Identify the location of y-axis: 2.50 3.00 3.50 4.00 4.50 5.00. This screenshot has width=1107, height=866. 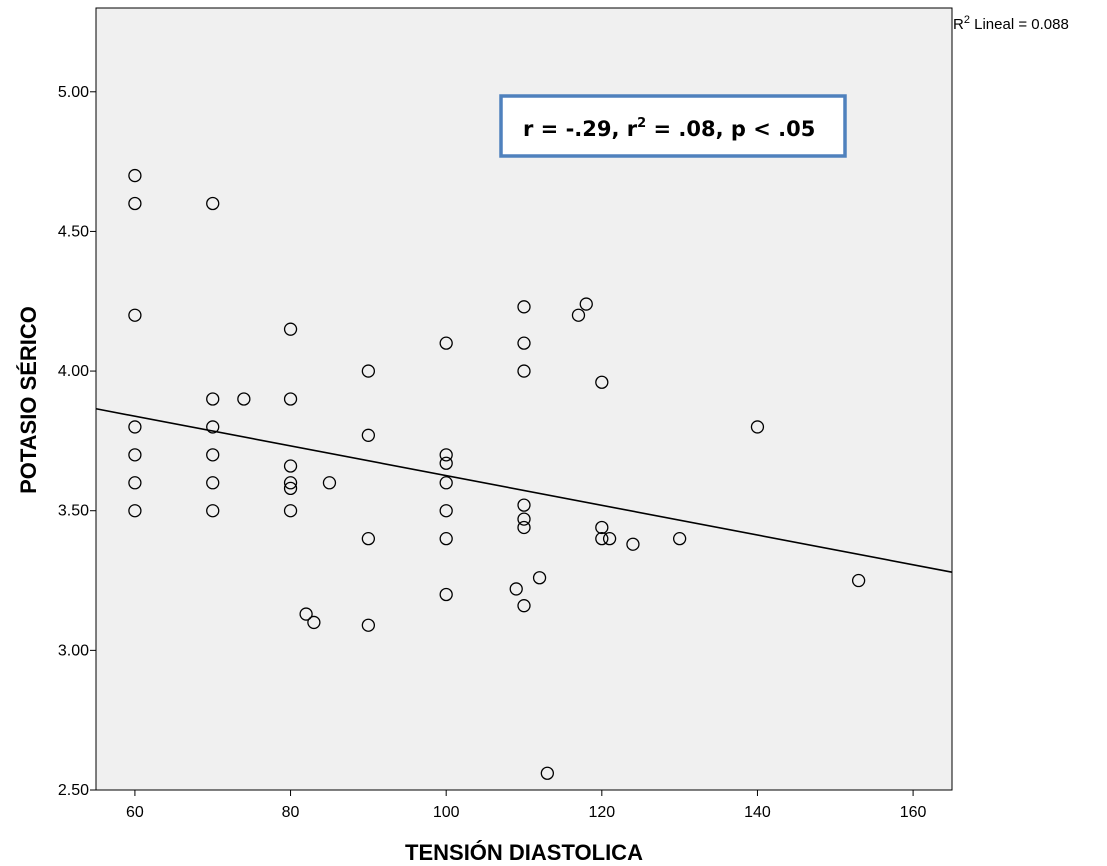
(77, 441).